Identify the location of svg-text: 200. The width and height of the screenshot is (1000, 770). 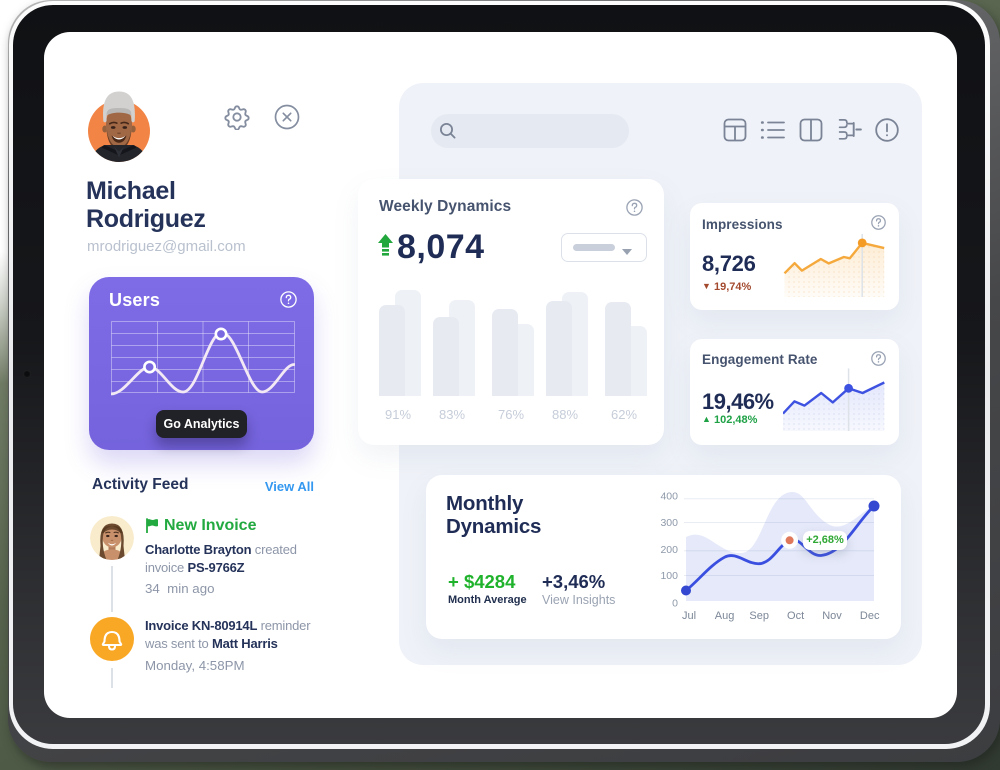
(669, 550).